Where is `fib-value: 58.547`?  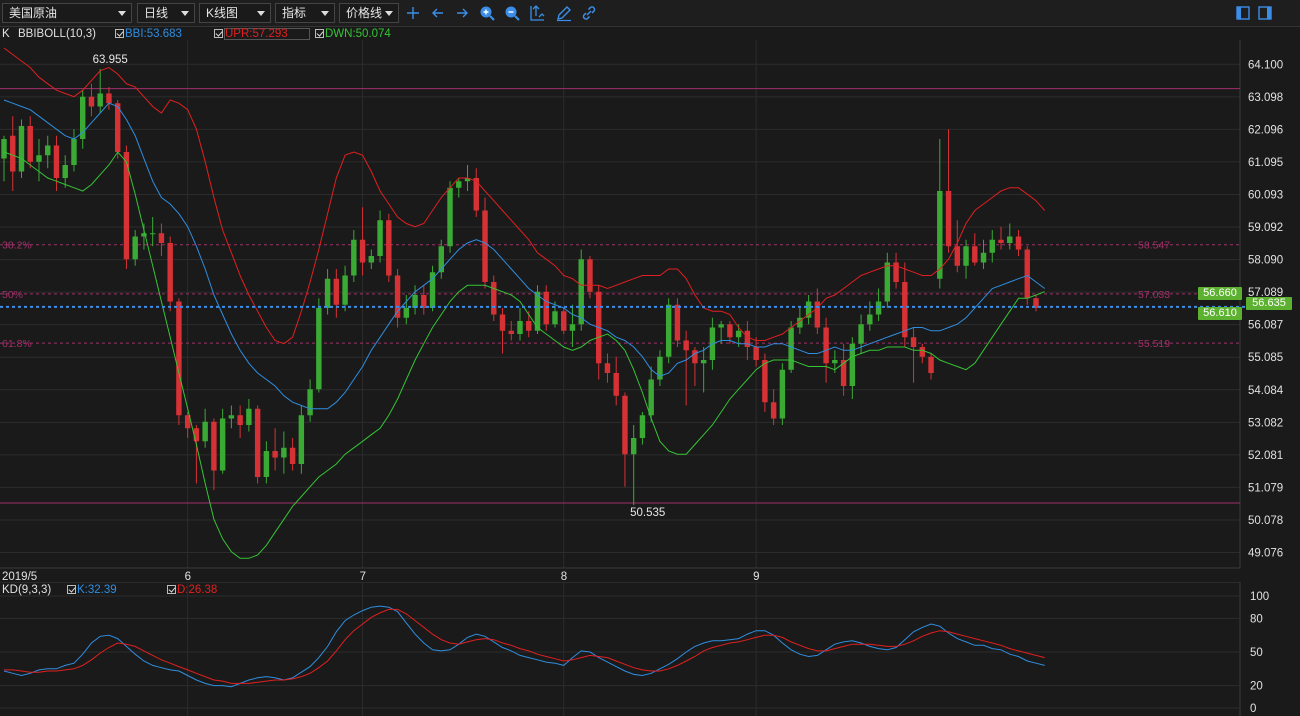 fib-value: 58.547 is located at coordinates (1154, 246).